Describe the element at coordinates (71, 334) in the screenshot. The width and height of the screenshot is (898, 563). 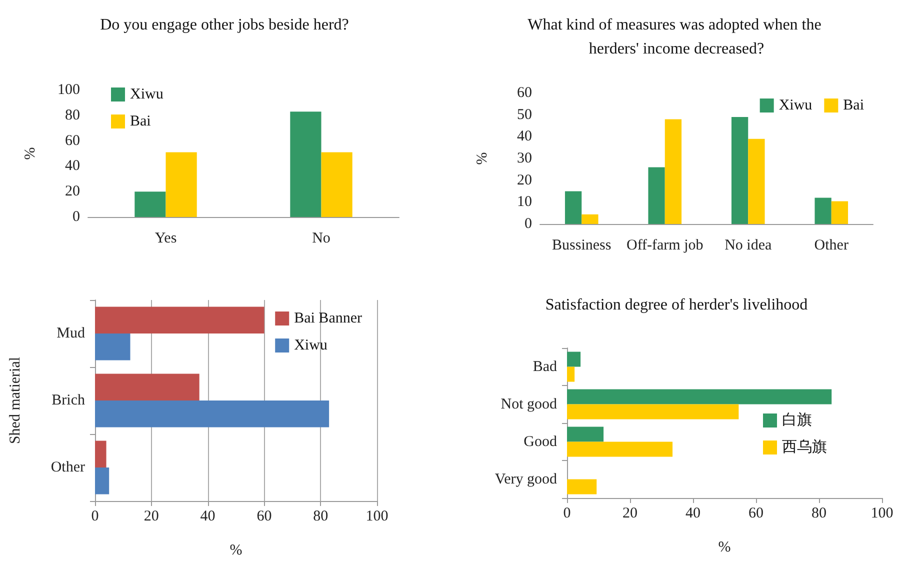
I see `y-tick-label: Mud` at that location.